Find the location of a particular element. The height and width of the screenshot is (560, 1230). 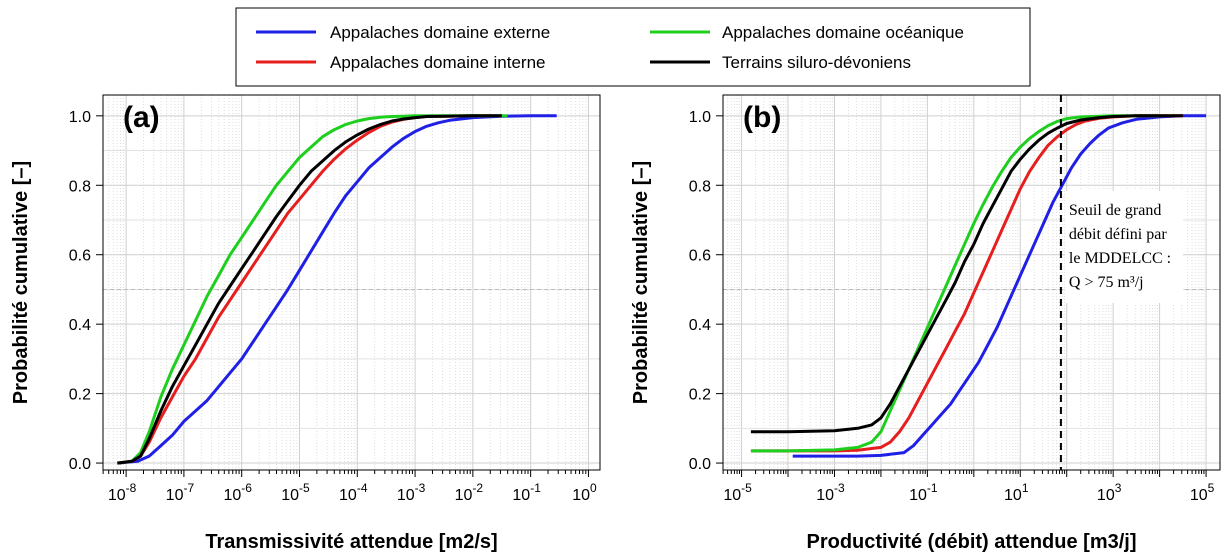

legend-entry-oceanique: Appalaches domaine océanique is located at coordinates (807, 32).